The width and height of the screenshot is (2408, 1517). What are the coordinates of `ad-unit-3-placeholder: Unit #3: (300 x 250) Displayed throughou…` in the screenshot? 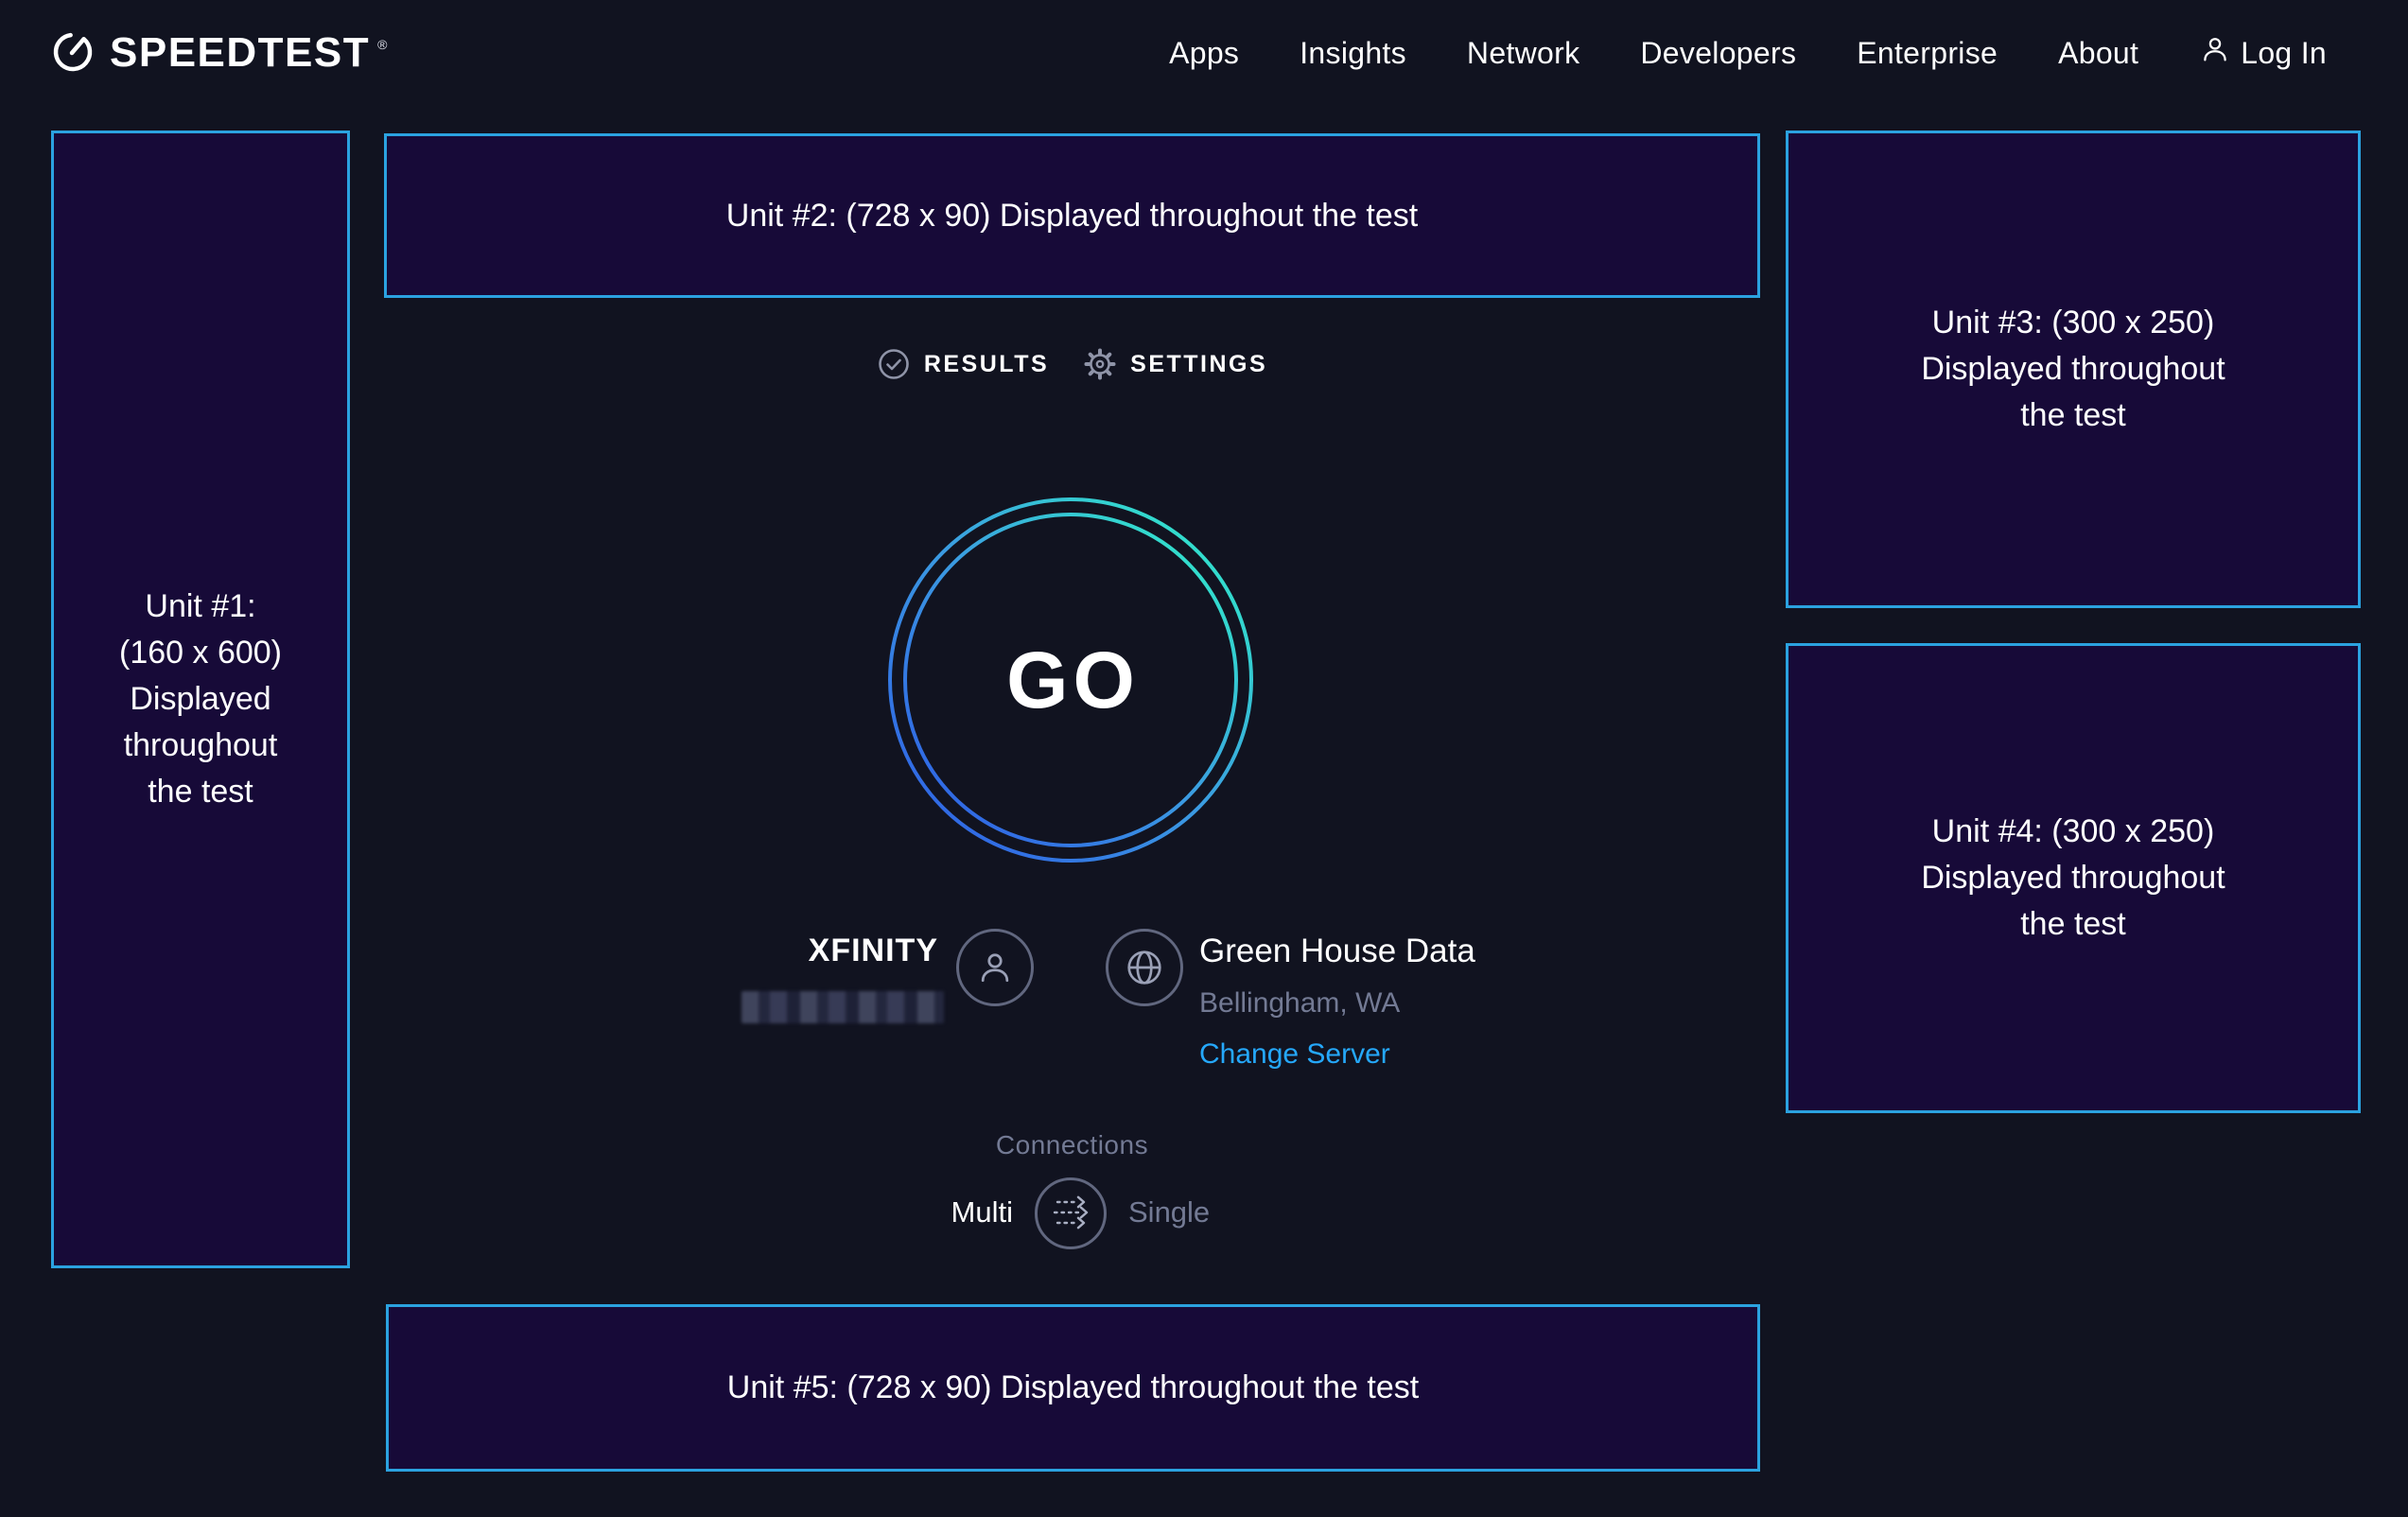 It's located at (2073, 369).